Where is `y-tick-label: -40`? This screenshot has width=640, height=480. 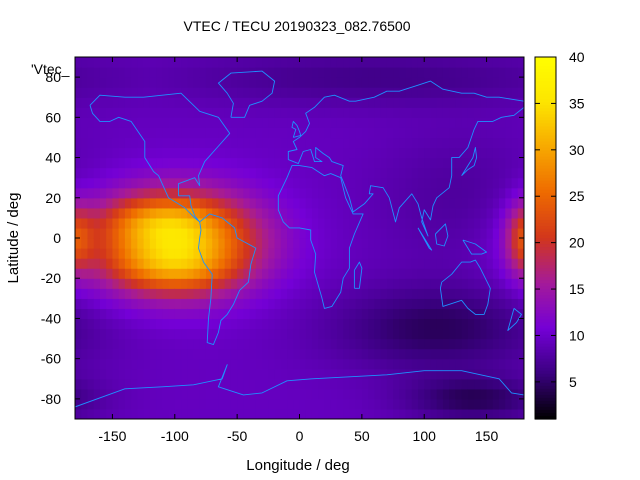
y-tick-label: -40 is located at coordinates (51, 318).